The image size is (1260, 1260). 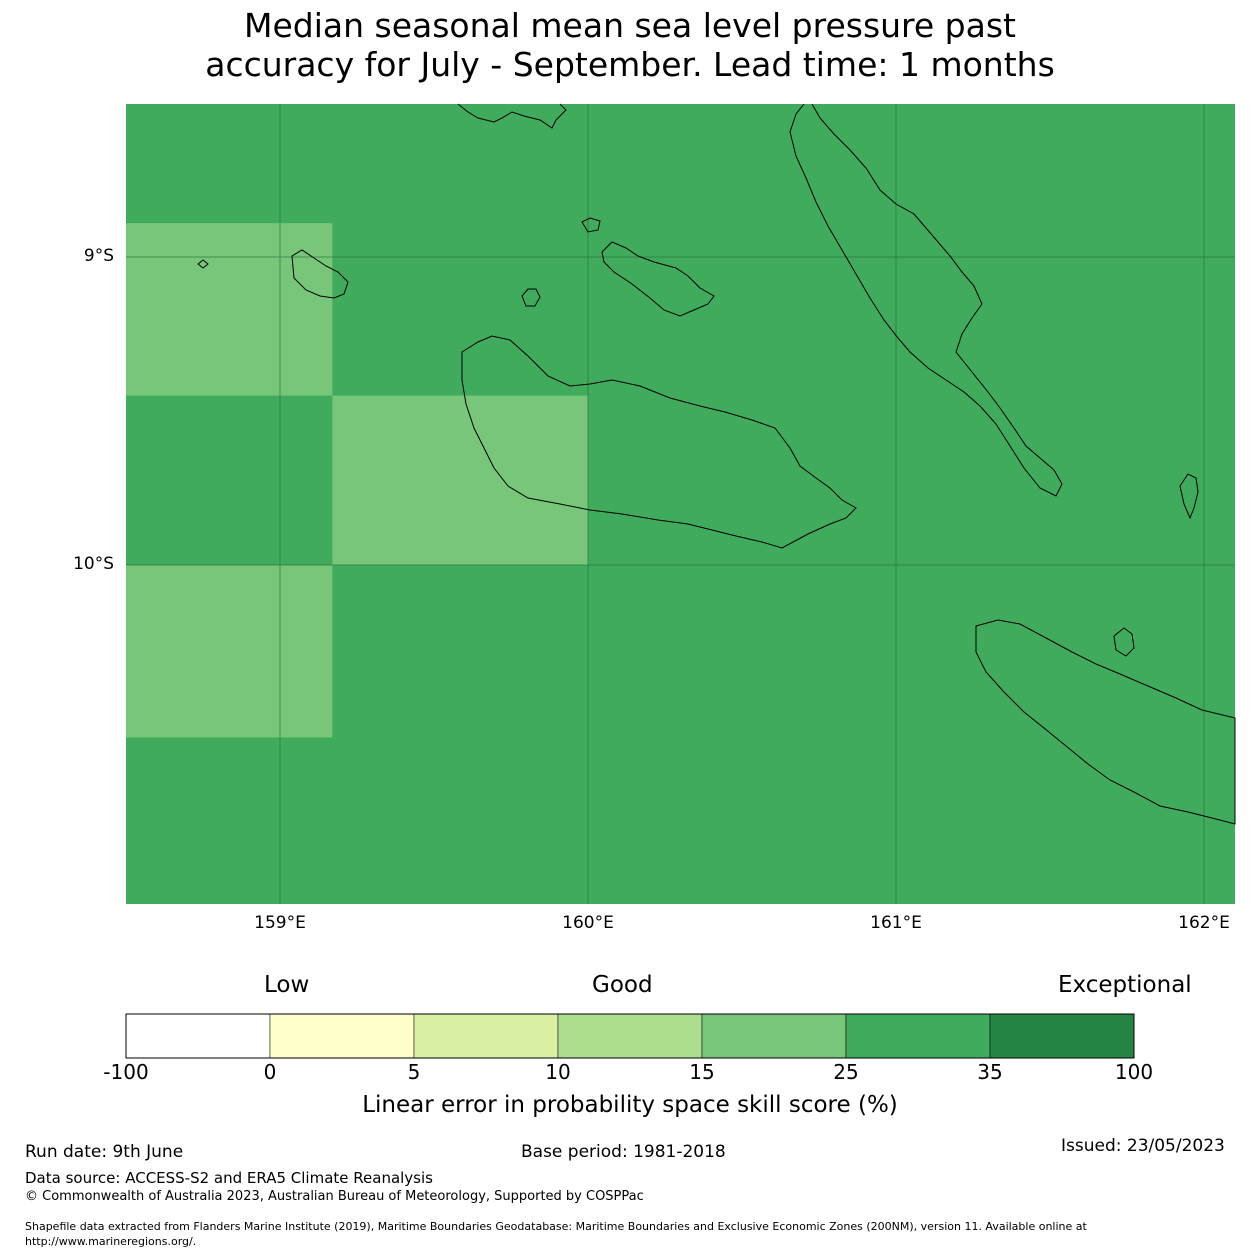 What do you see at coordinates (658, 279) in the screenshot?
I see `coastline-nggela` at bounding box center [658, 279].